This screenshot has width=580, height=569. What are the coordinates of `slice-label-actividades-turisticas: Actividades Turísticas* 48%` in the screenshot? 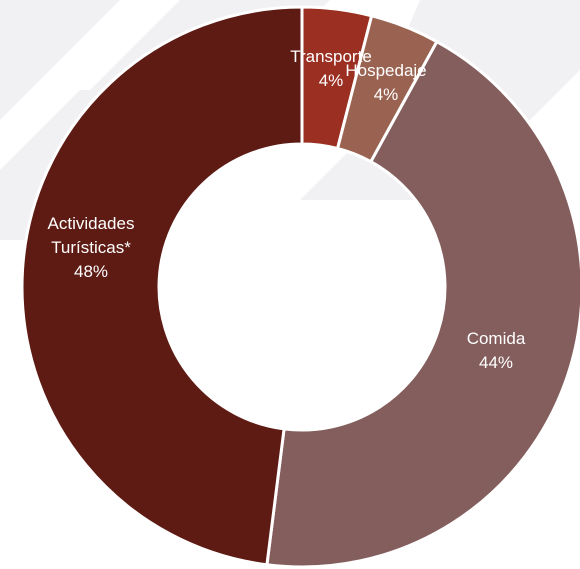 It's located at (91, 247).